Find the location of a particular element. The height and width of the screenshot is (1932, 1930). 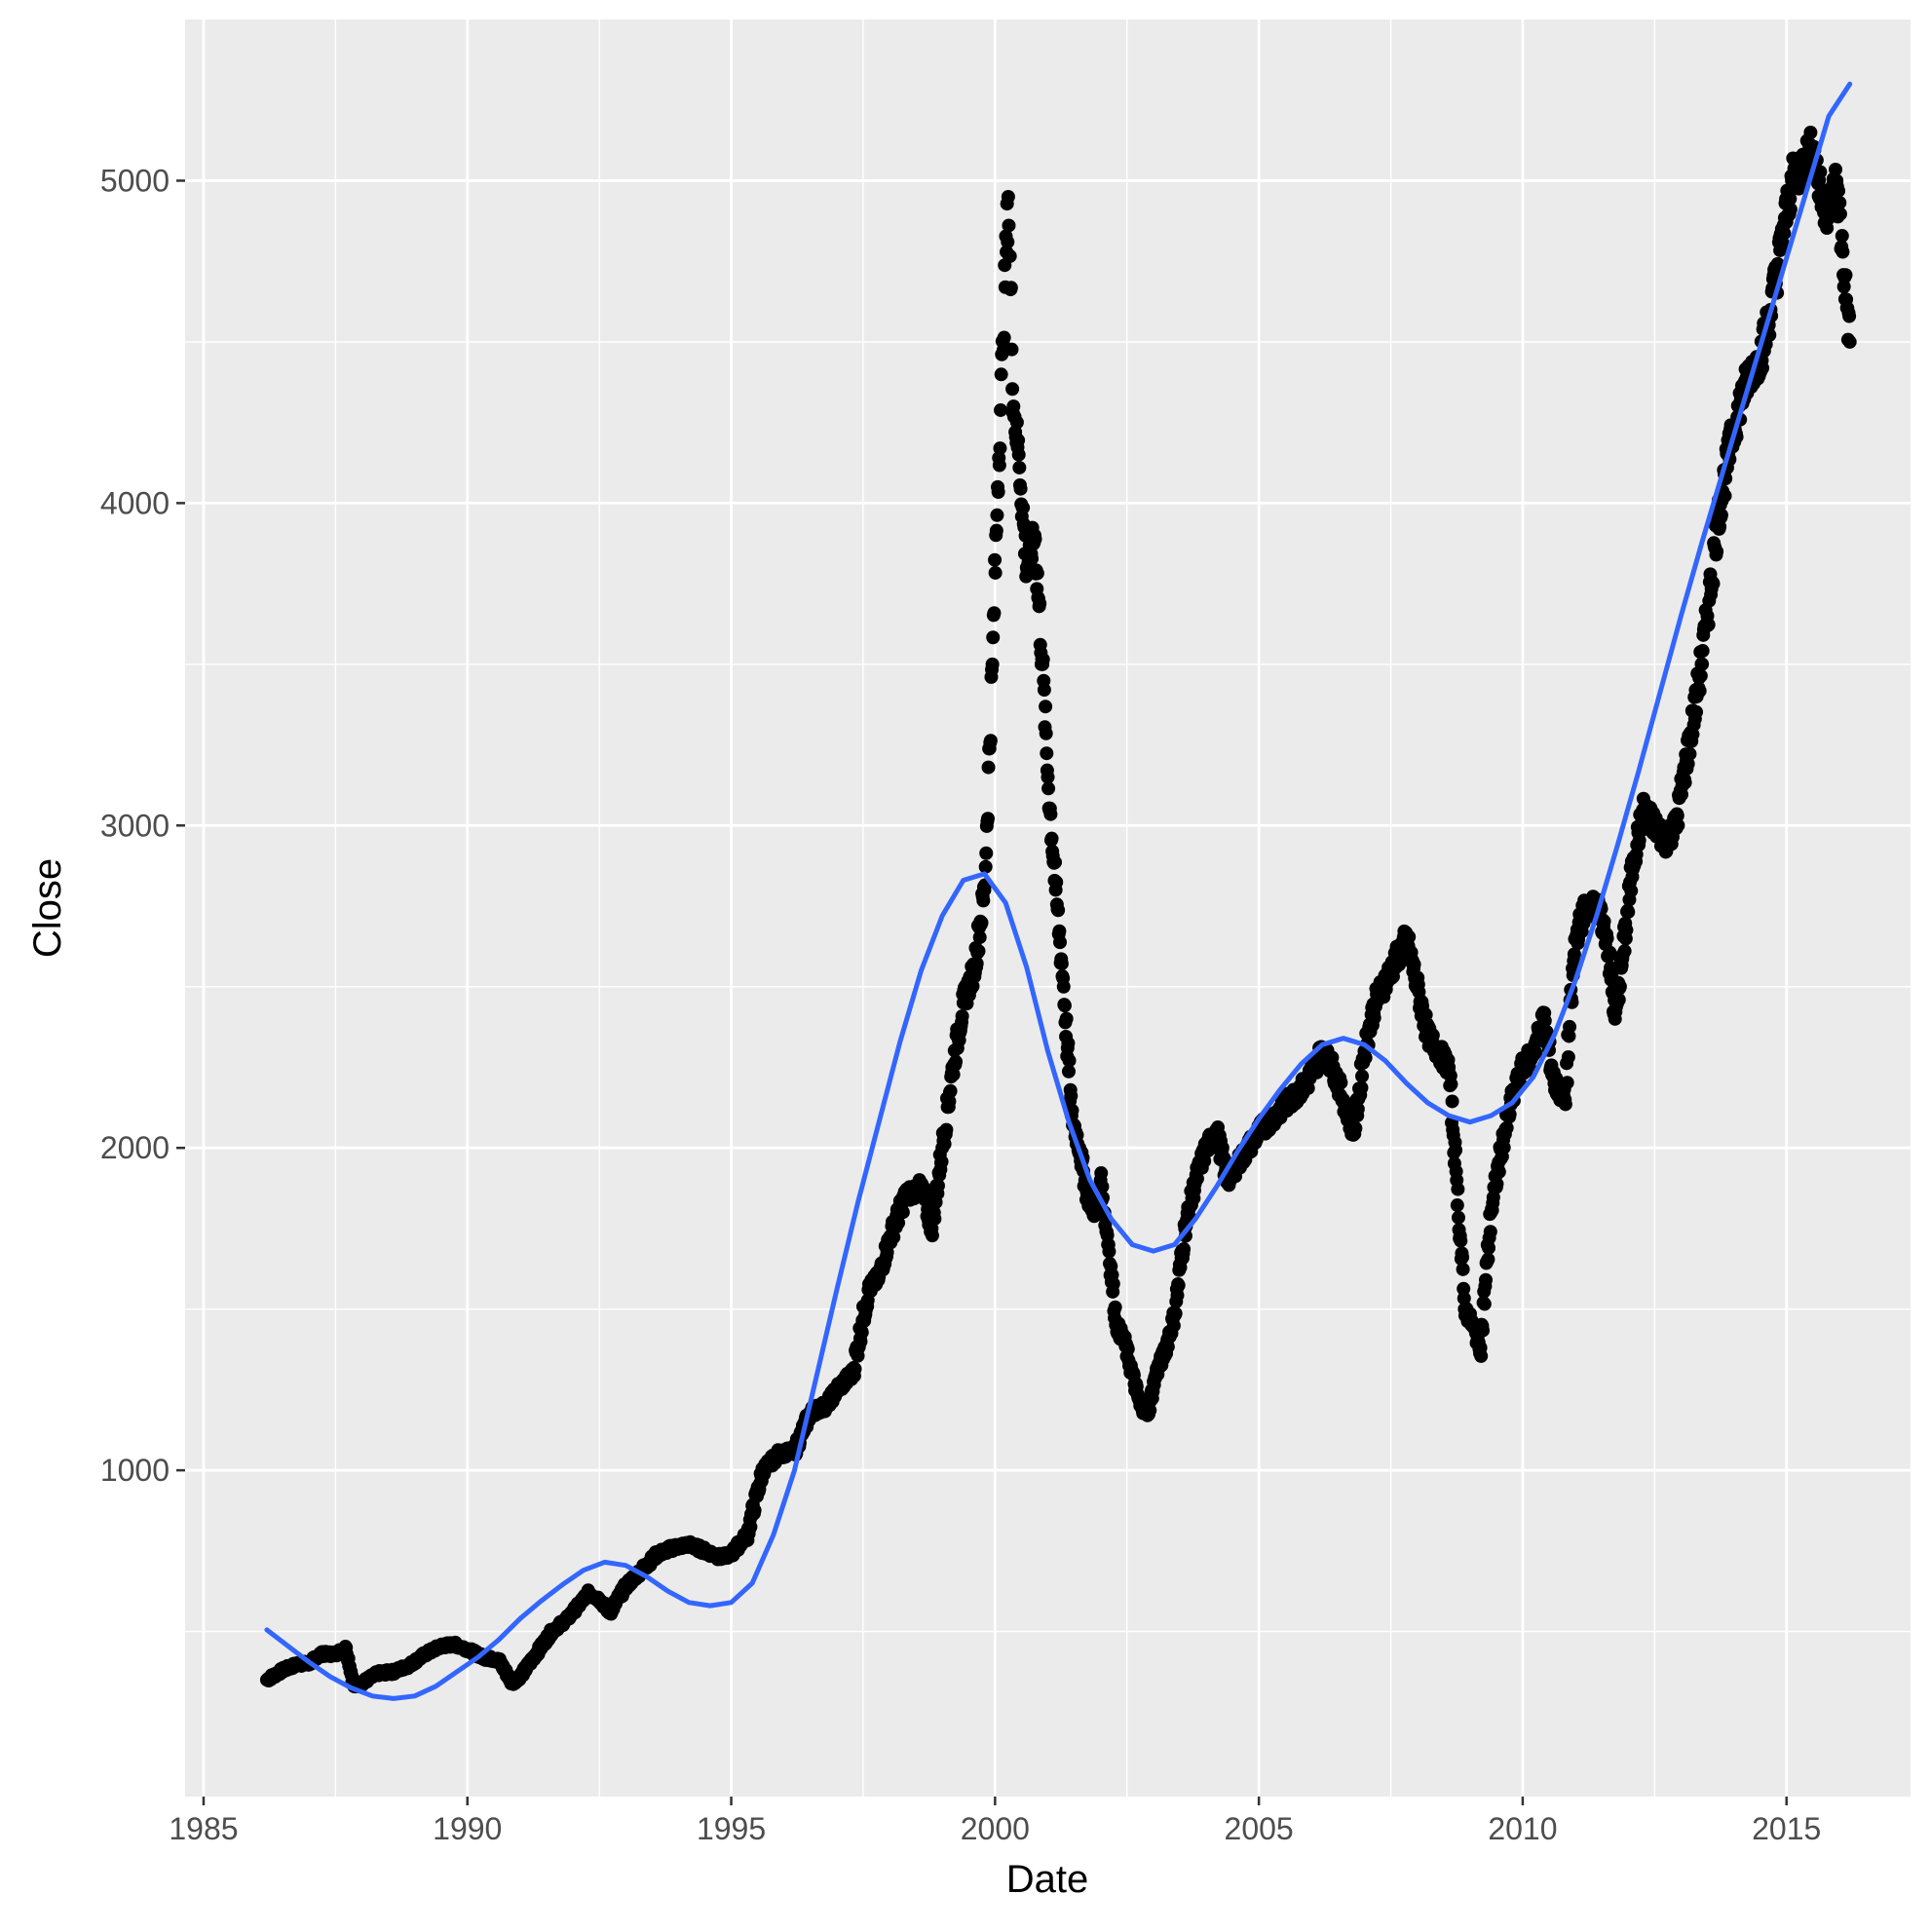

x-tick-label: 1985 is located at coordinates (204, 1828).